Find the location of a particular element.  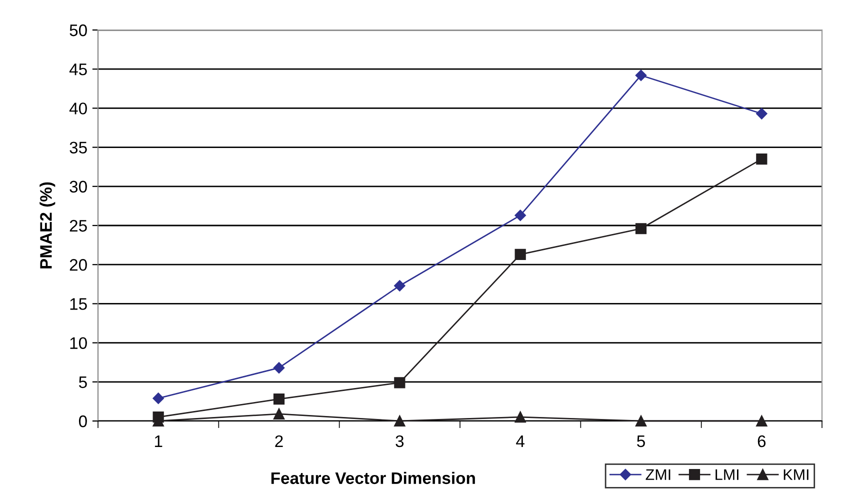

y-tick-label: 20 is located at coordinates (78, 265).